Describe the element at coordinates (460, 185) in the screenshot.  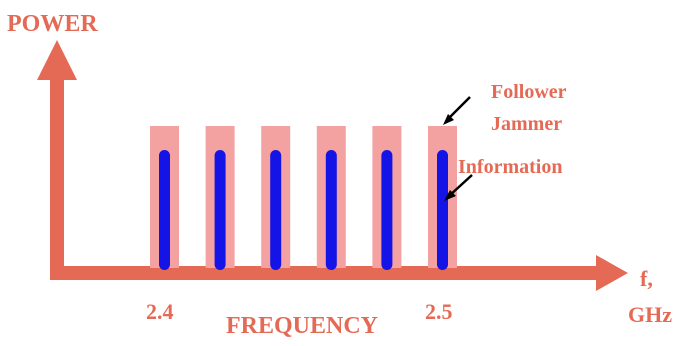
I see `information-pointer` at that location.